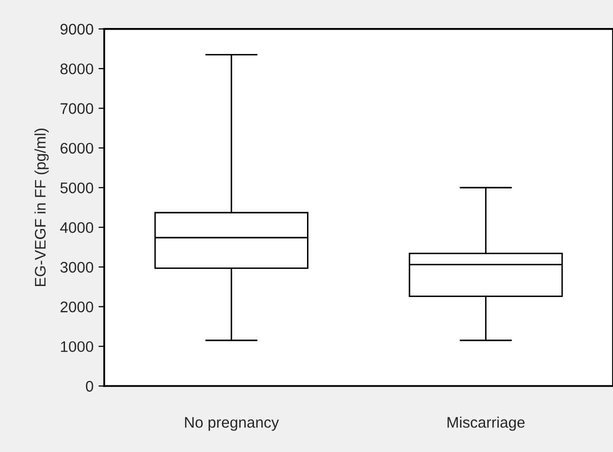  What do you see at coordinates (77, 68) in the screenshot?
I see `y-tick-label: 8000` at bounding box center [77, 68].